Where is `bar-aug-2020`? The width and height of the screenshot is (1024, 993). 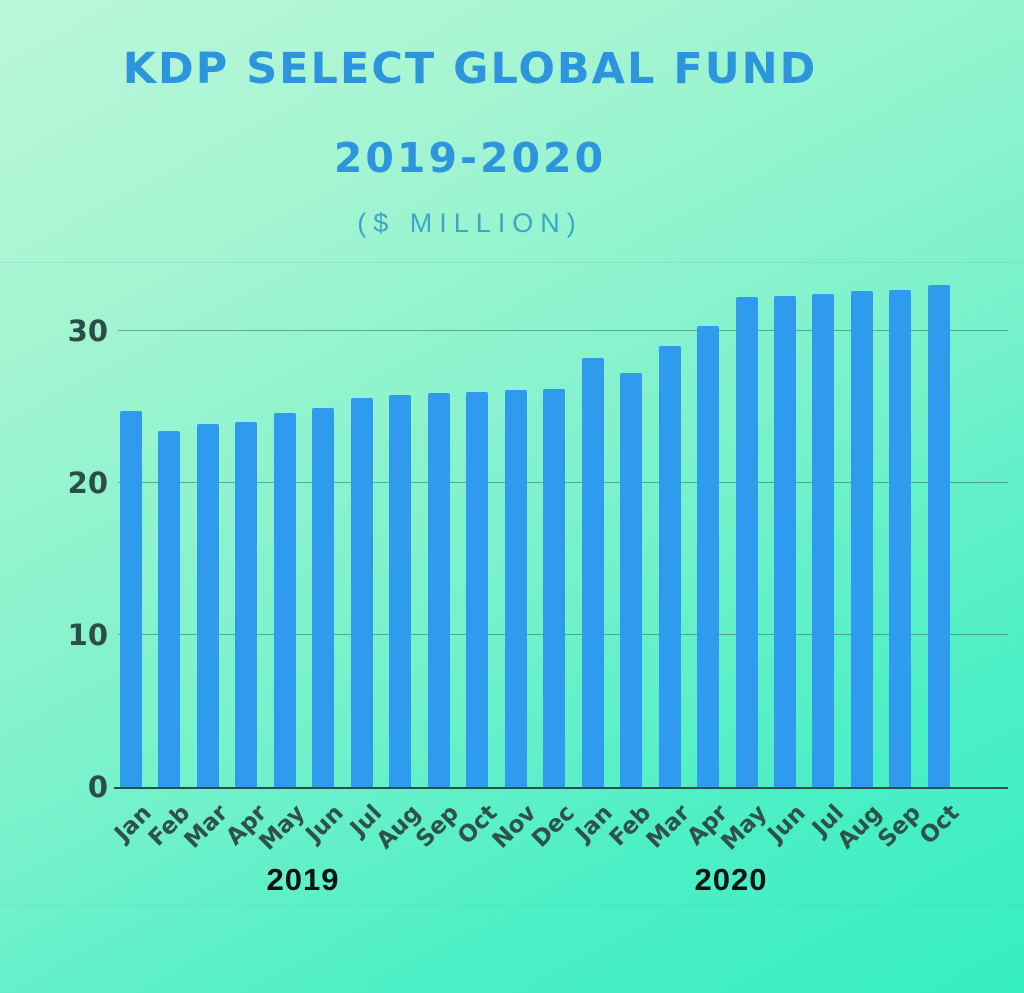 bar-aug-2020 is located at coordinates (861, 539).